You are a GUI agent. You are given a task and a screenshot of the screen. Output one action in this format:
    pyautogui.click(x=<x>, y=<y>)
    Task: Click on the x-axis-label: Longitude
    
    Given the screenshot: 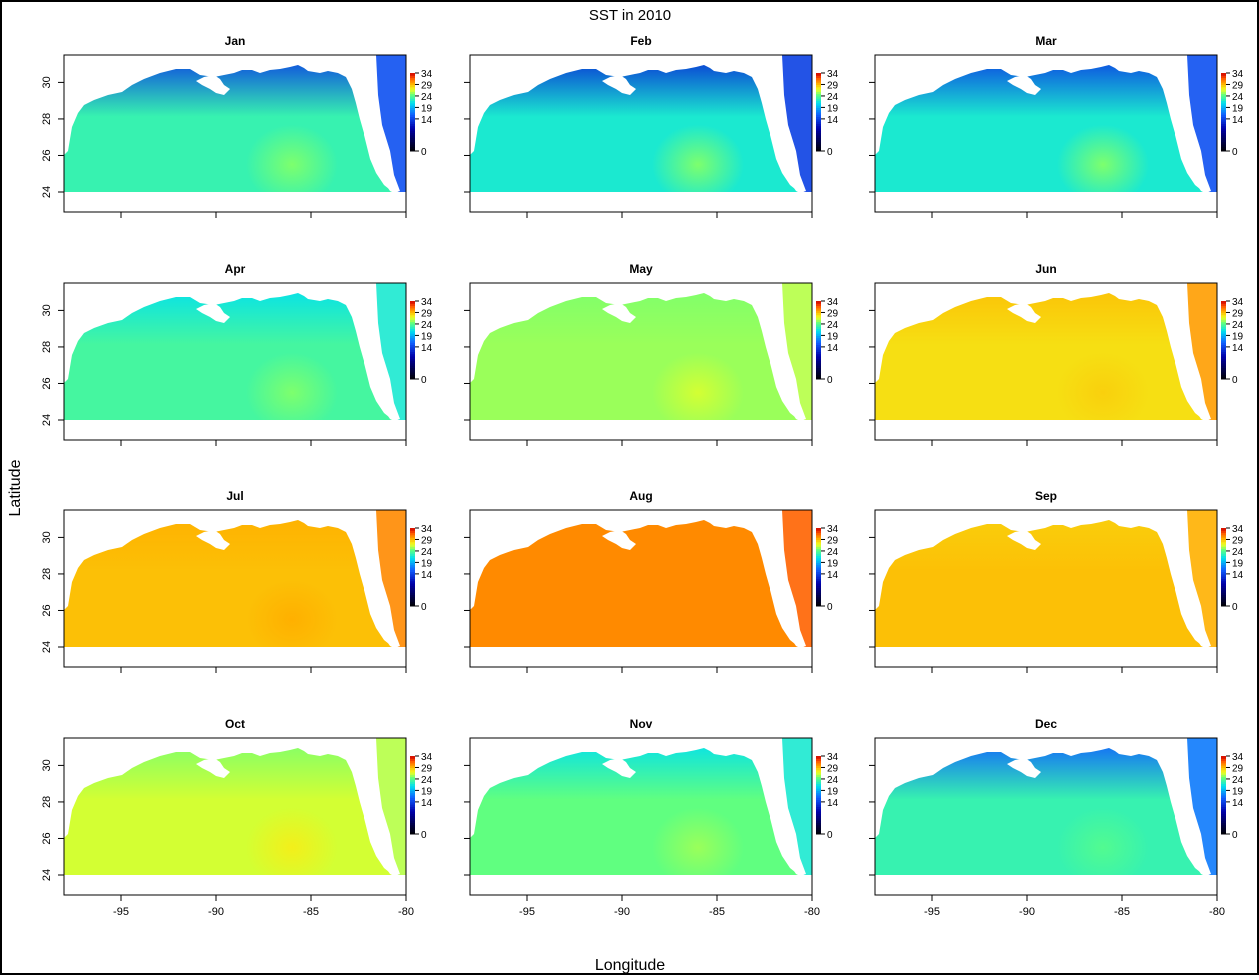 What is the action you would take?
    pyautogui.click(x=630, y=965)
    